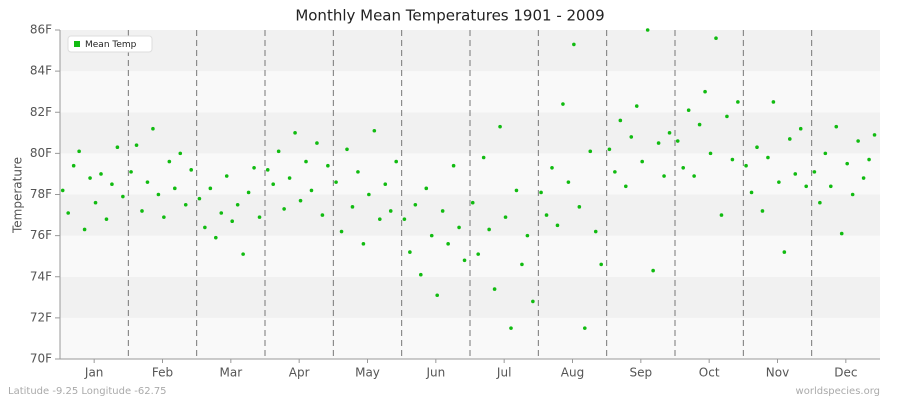 This screenshot has height=400, width=900. I want to click on x-tick-label: Oct, so click(709, 373).